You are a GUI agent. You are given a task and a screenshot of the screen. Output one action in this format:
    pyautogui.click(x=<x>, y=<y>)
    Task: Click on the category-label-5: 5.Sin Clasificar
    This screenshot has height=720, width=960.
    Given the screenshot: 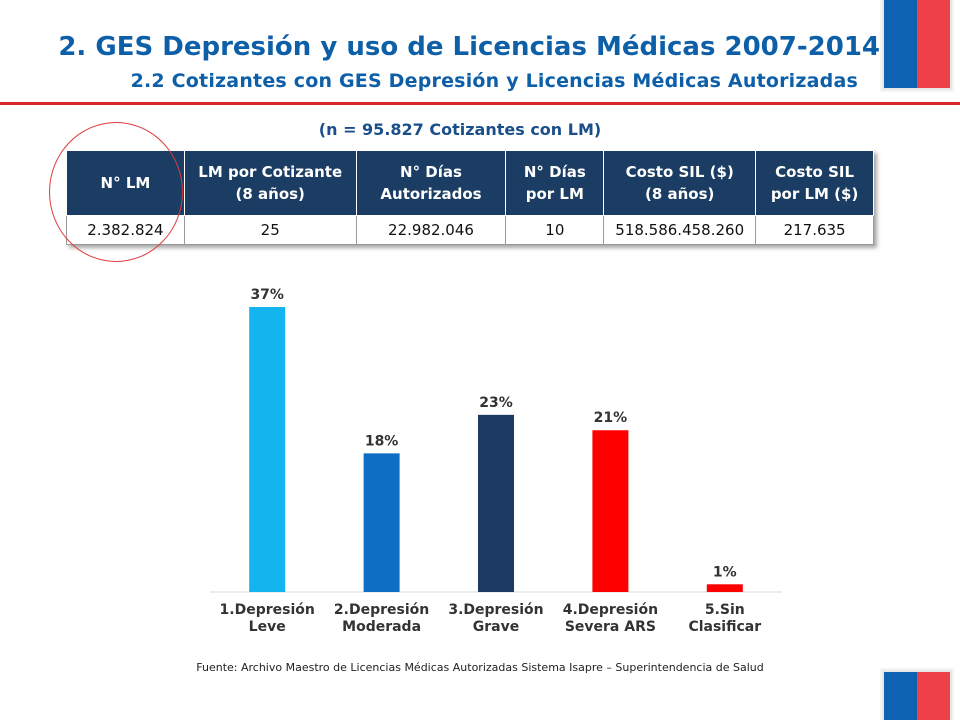 What is the action you would take?
    pyautogui.click(x=724, y=618)
    